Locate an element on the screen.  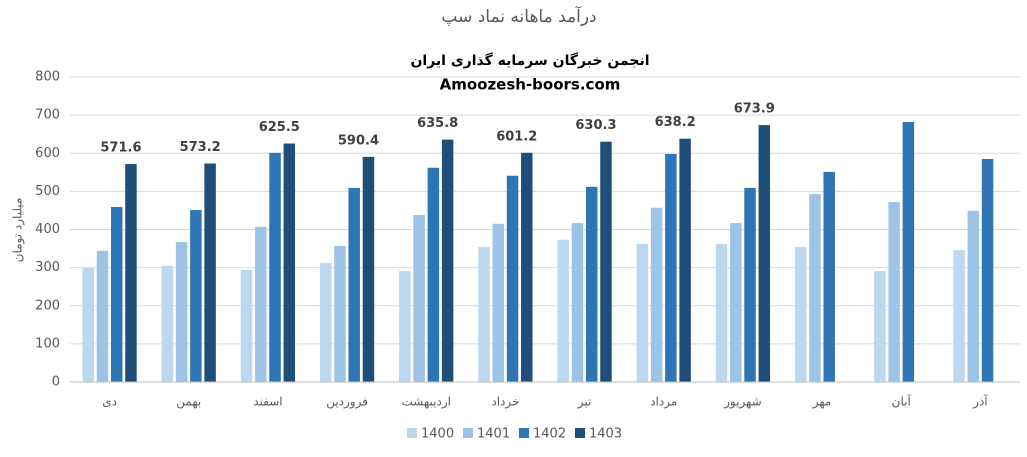
data-label: 638.2 is located at coordinates (675, 122).